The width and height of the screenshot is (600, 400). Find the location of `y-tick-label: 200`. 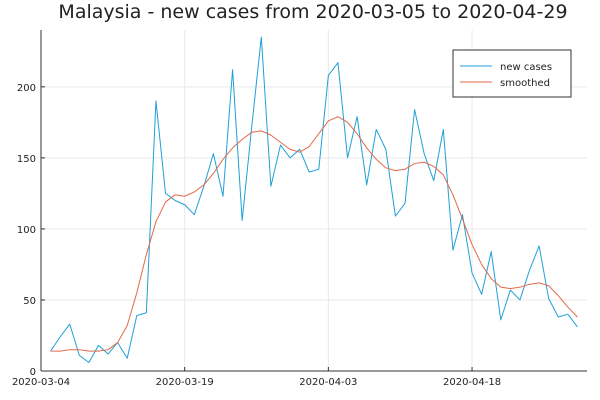

y-tick-label: 200 is located at coordinates (26, 88).